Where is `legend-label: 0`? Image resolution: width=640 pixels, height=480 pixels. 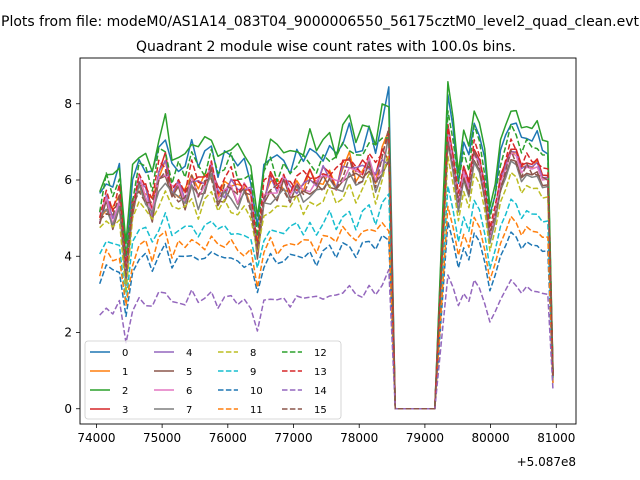
legend-label: 0 is located at coordinates (125, 353).